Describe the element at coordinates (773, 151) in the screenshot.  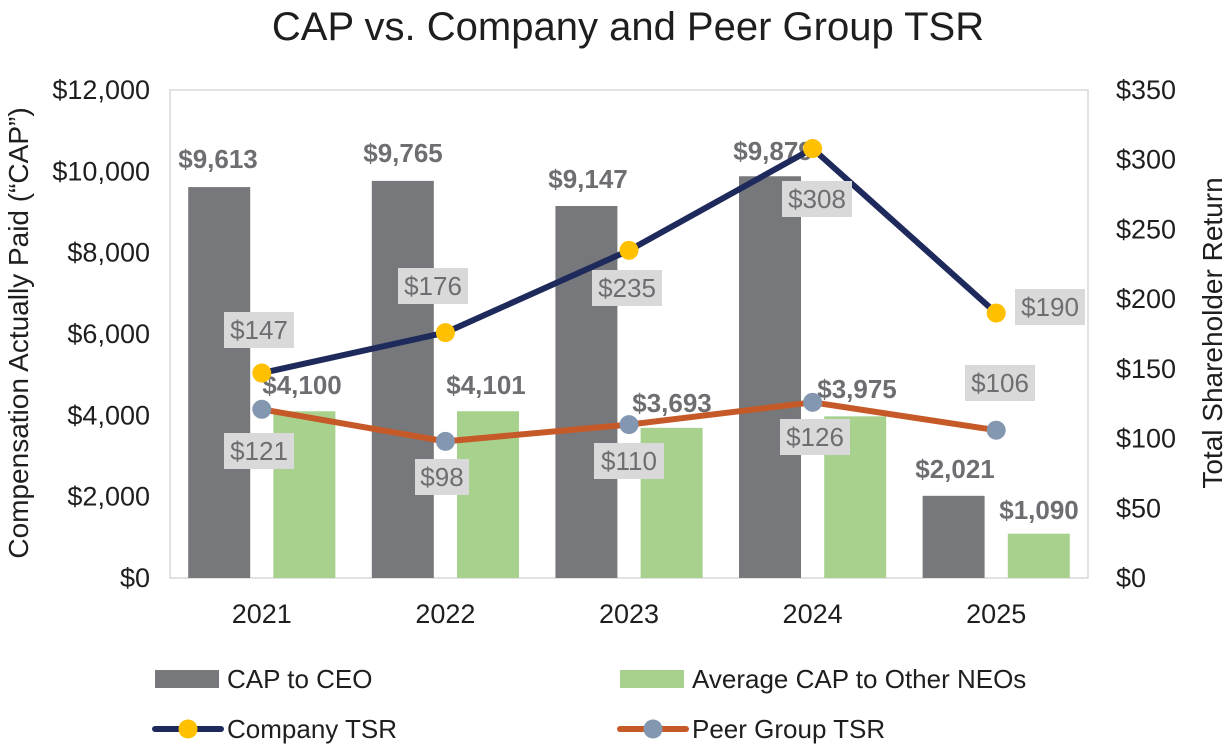
I see `ceo-cap-data-label: $9,879` at that location.